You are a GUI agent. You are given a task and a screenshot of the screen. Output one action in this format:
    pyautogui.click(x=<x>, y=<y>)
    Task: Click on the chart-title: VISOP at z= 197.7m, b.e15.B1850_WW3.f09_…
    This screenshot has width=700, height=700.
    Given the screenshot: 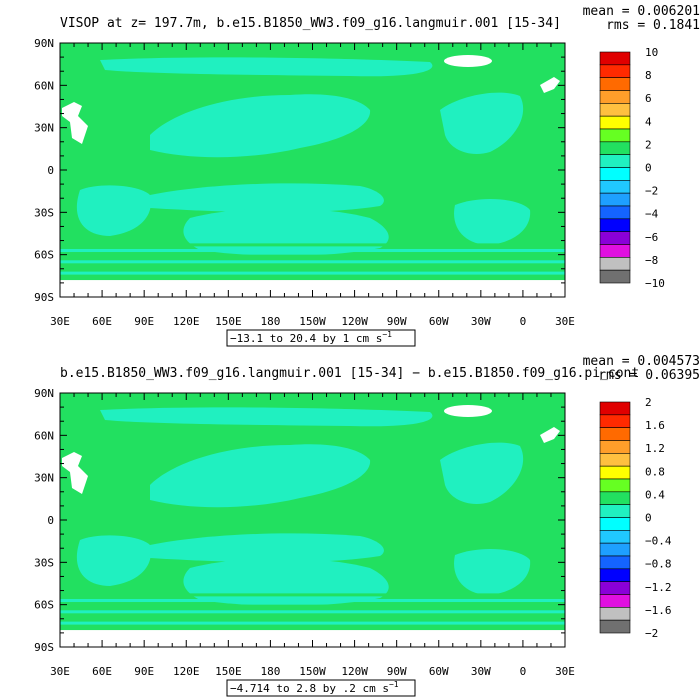 What is the action you would take?
    pyautogui.click(x=310, y=23)
    